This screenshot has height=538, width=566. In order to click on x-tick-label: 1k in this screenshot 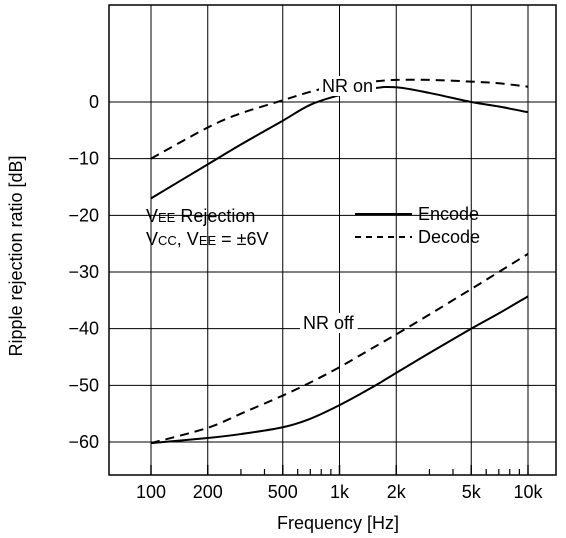, I will do `click(340, 492)`.